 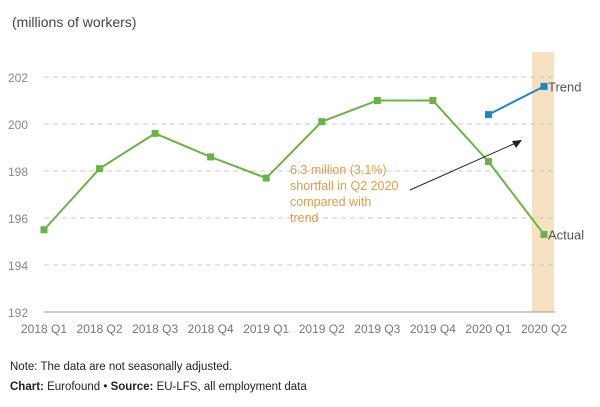 What do you see at coordinates (18, 172) in the screenshot?
I see `y-tick-label: 198` at bounding box center [18, 172].